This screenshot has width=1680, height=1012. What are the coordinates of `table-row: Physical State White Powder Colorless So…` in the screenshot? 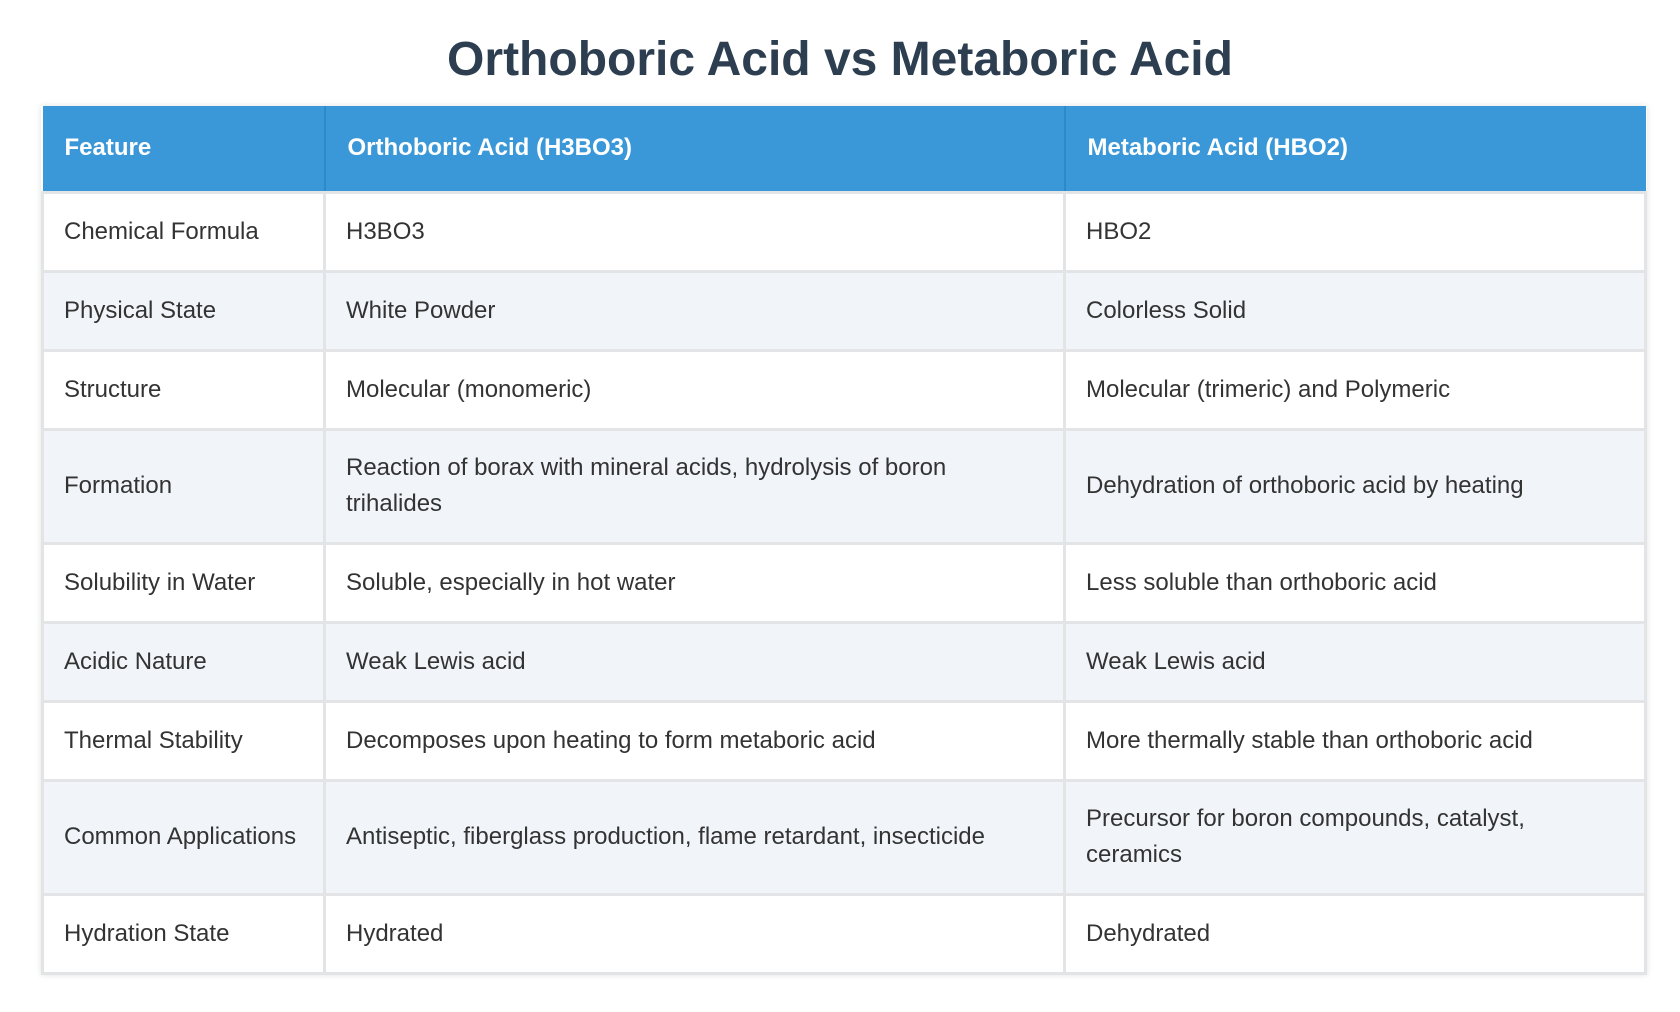 It's located at (844, 310).